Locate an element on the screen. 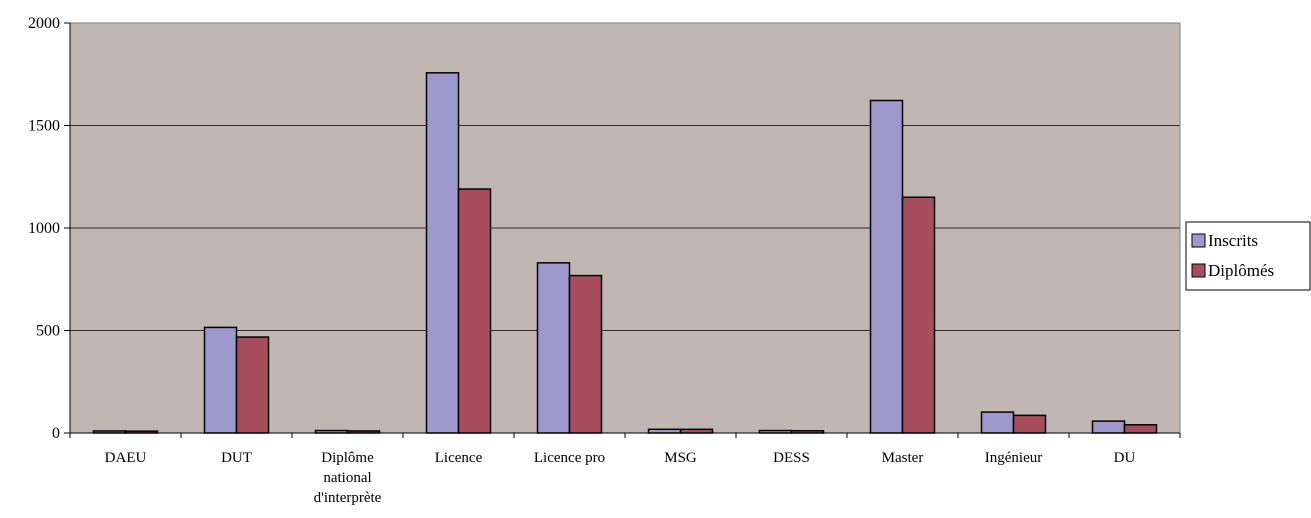 The width and height of the screenshot is (1311, 518). legend-box is located at coordinates (1248, 256).